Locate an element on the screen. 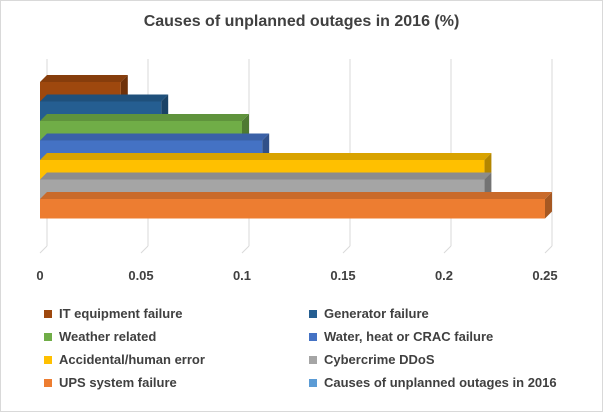 The width and height of the screenshot is (603, 412). legend-item: UPS system failure is located at coordinates (176, 382).